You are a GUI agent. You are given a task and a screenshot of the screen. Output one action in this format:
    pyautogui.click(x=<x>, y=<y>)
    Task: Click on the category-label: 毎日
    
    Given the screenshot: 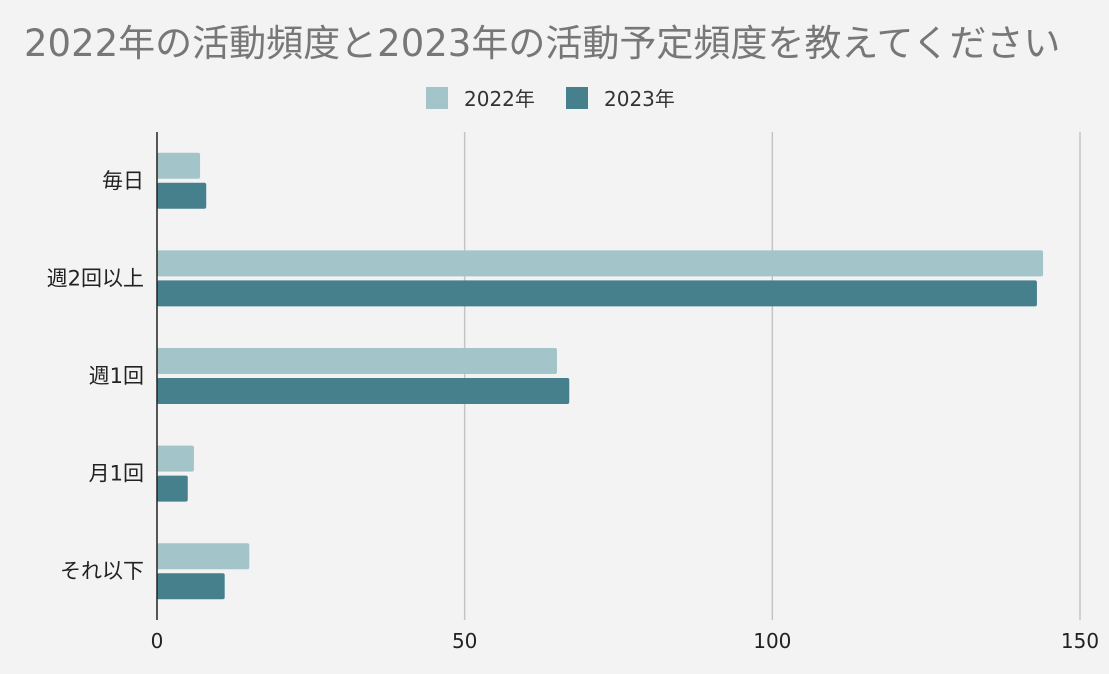 What is the action you would take?
    pyautogui.click(x=123, y=181)
    